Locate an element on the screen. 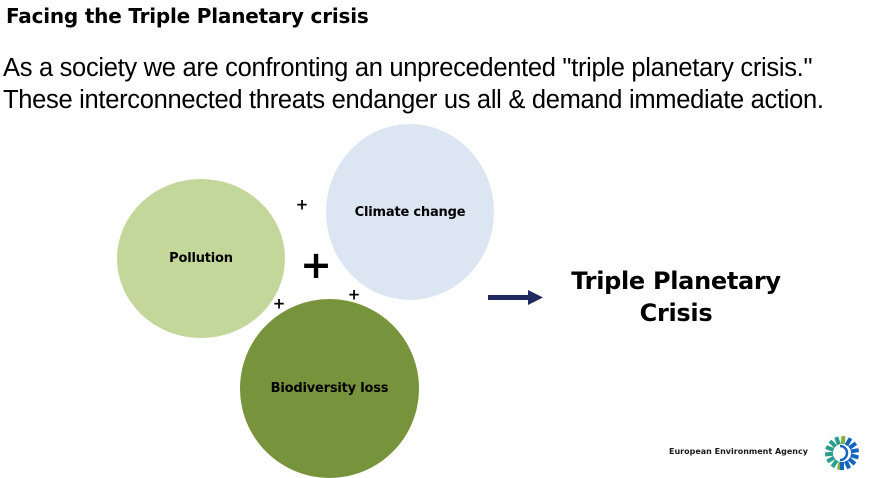 Image resolution: width=869 pixels, height=478 pixels. climate-change-label: Climate change is located at coordinates (410, 212).